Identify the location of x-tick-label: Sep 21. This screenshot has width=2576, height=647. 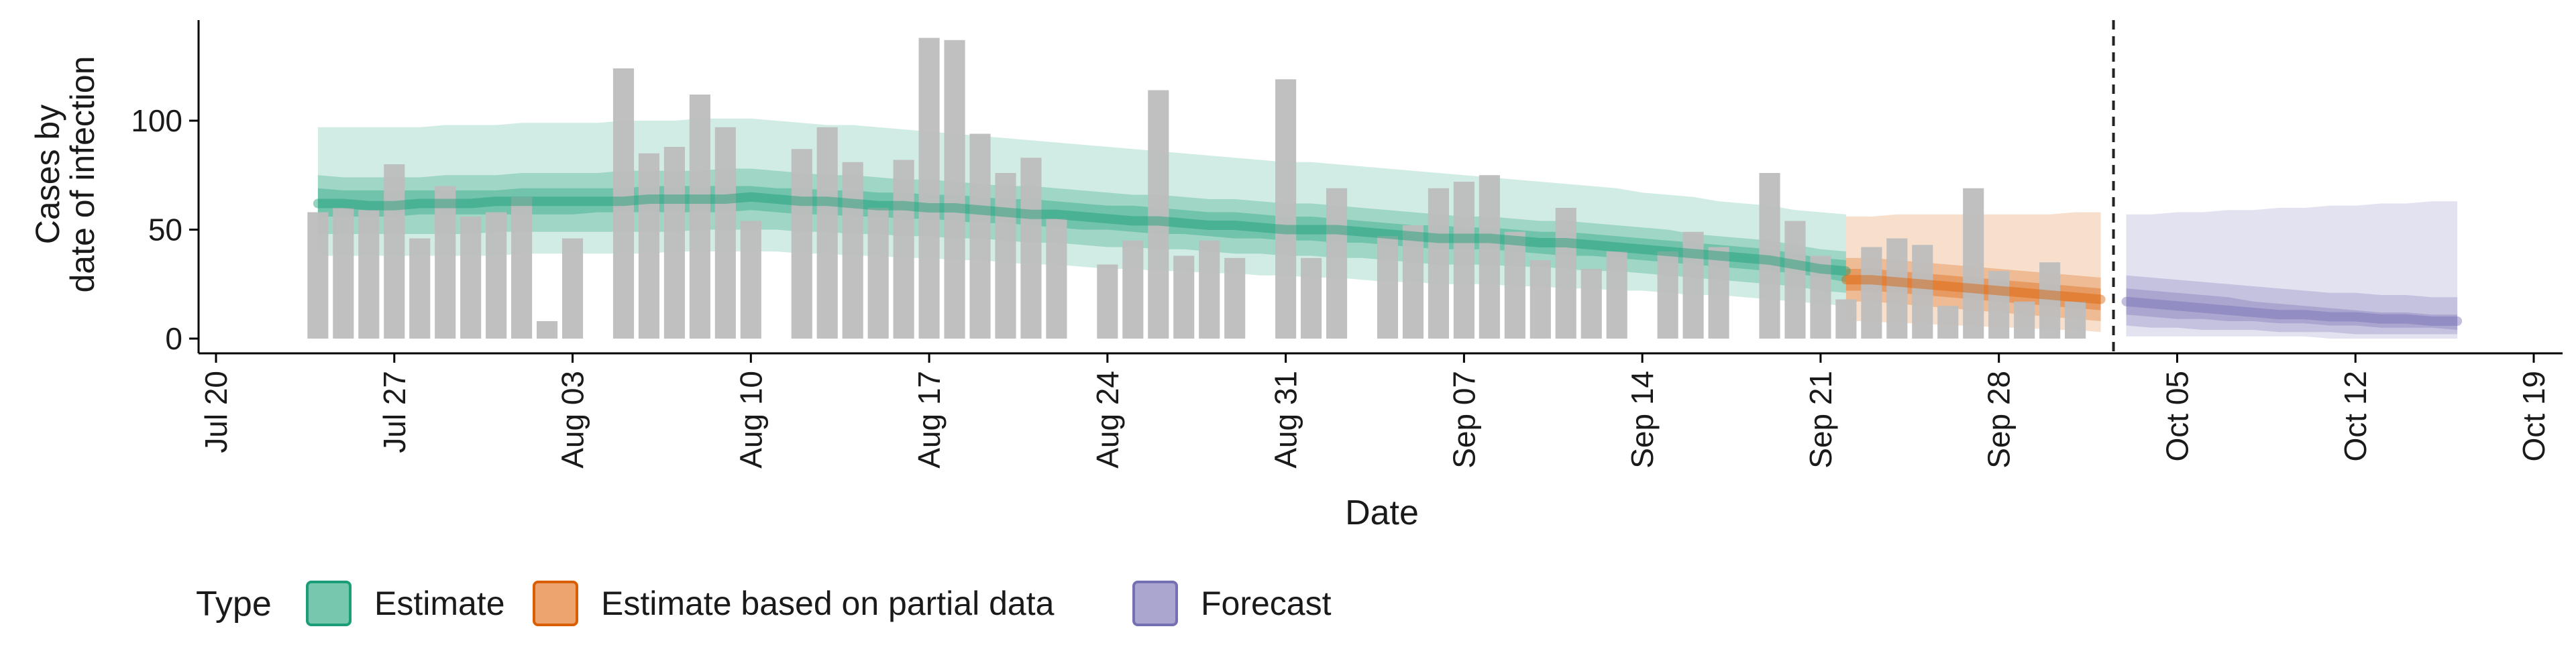
(1820, 420).